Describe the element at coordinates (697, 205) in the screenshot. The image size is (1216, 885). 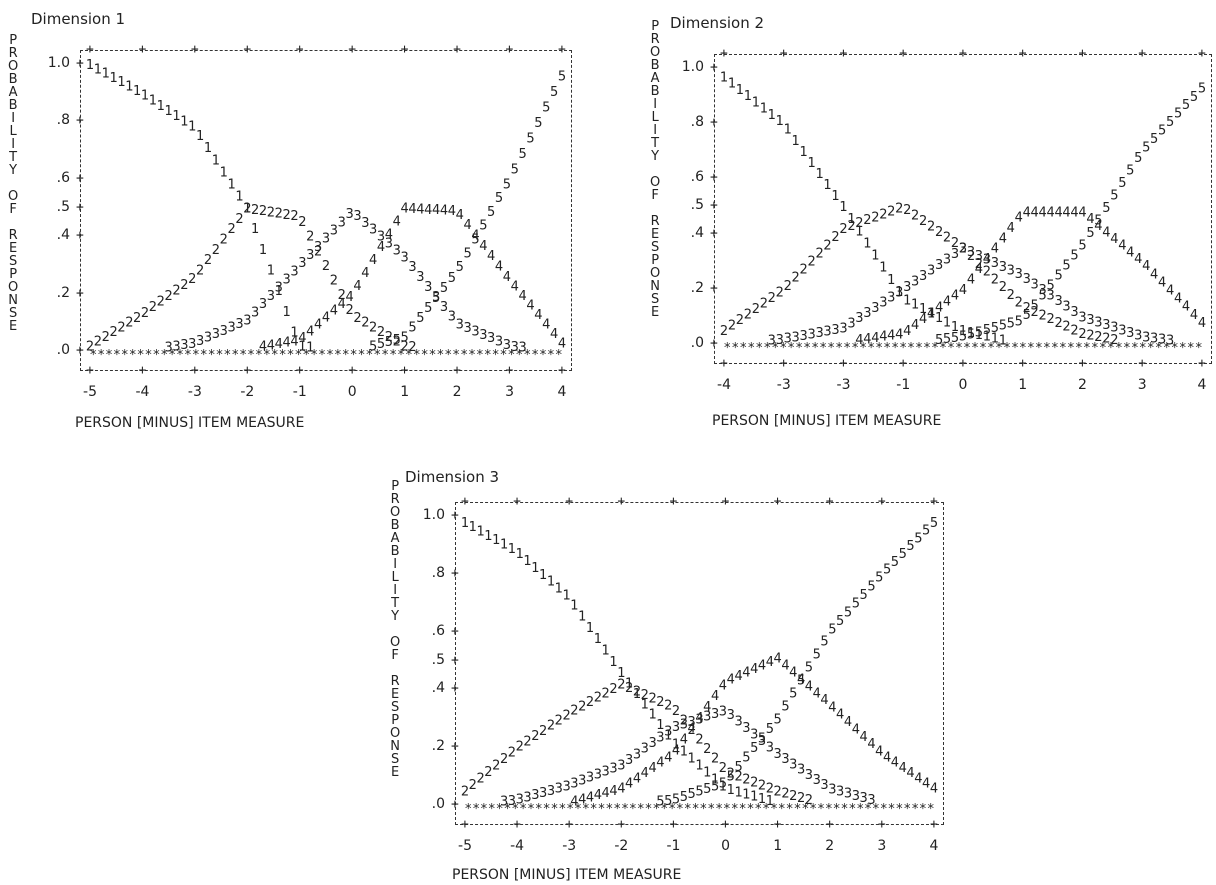
I see `y-tick-label: .5` at that location.